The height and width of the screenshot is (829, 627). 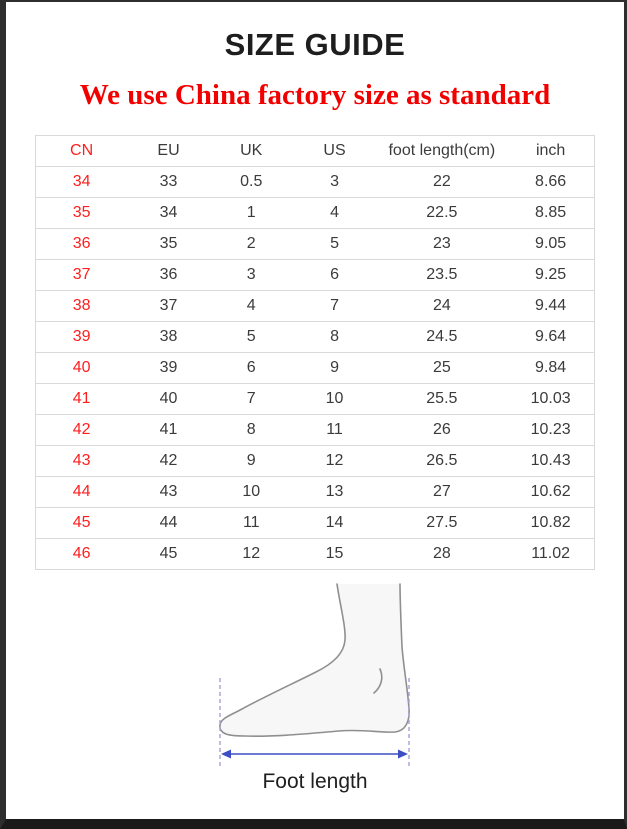 I want to click on table-cell: 11.02, so click(x=551, y=554).